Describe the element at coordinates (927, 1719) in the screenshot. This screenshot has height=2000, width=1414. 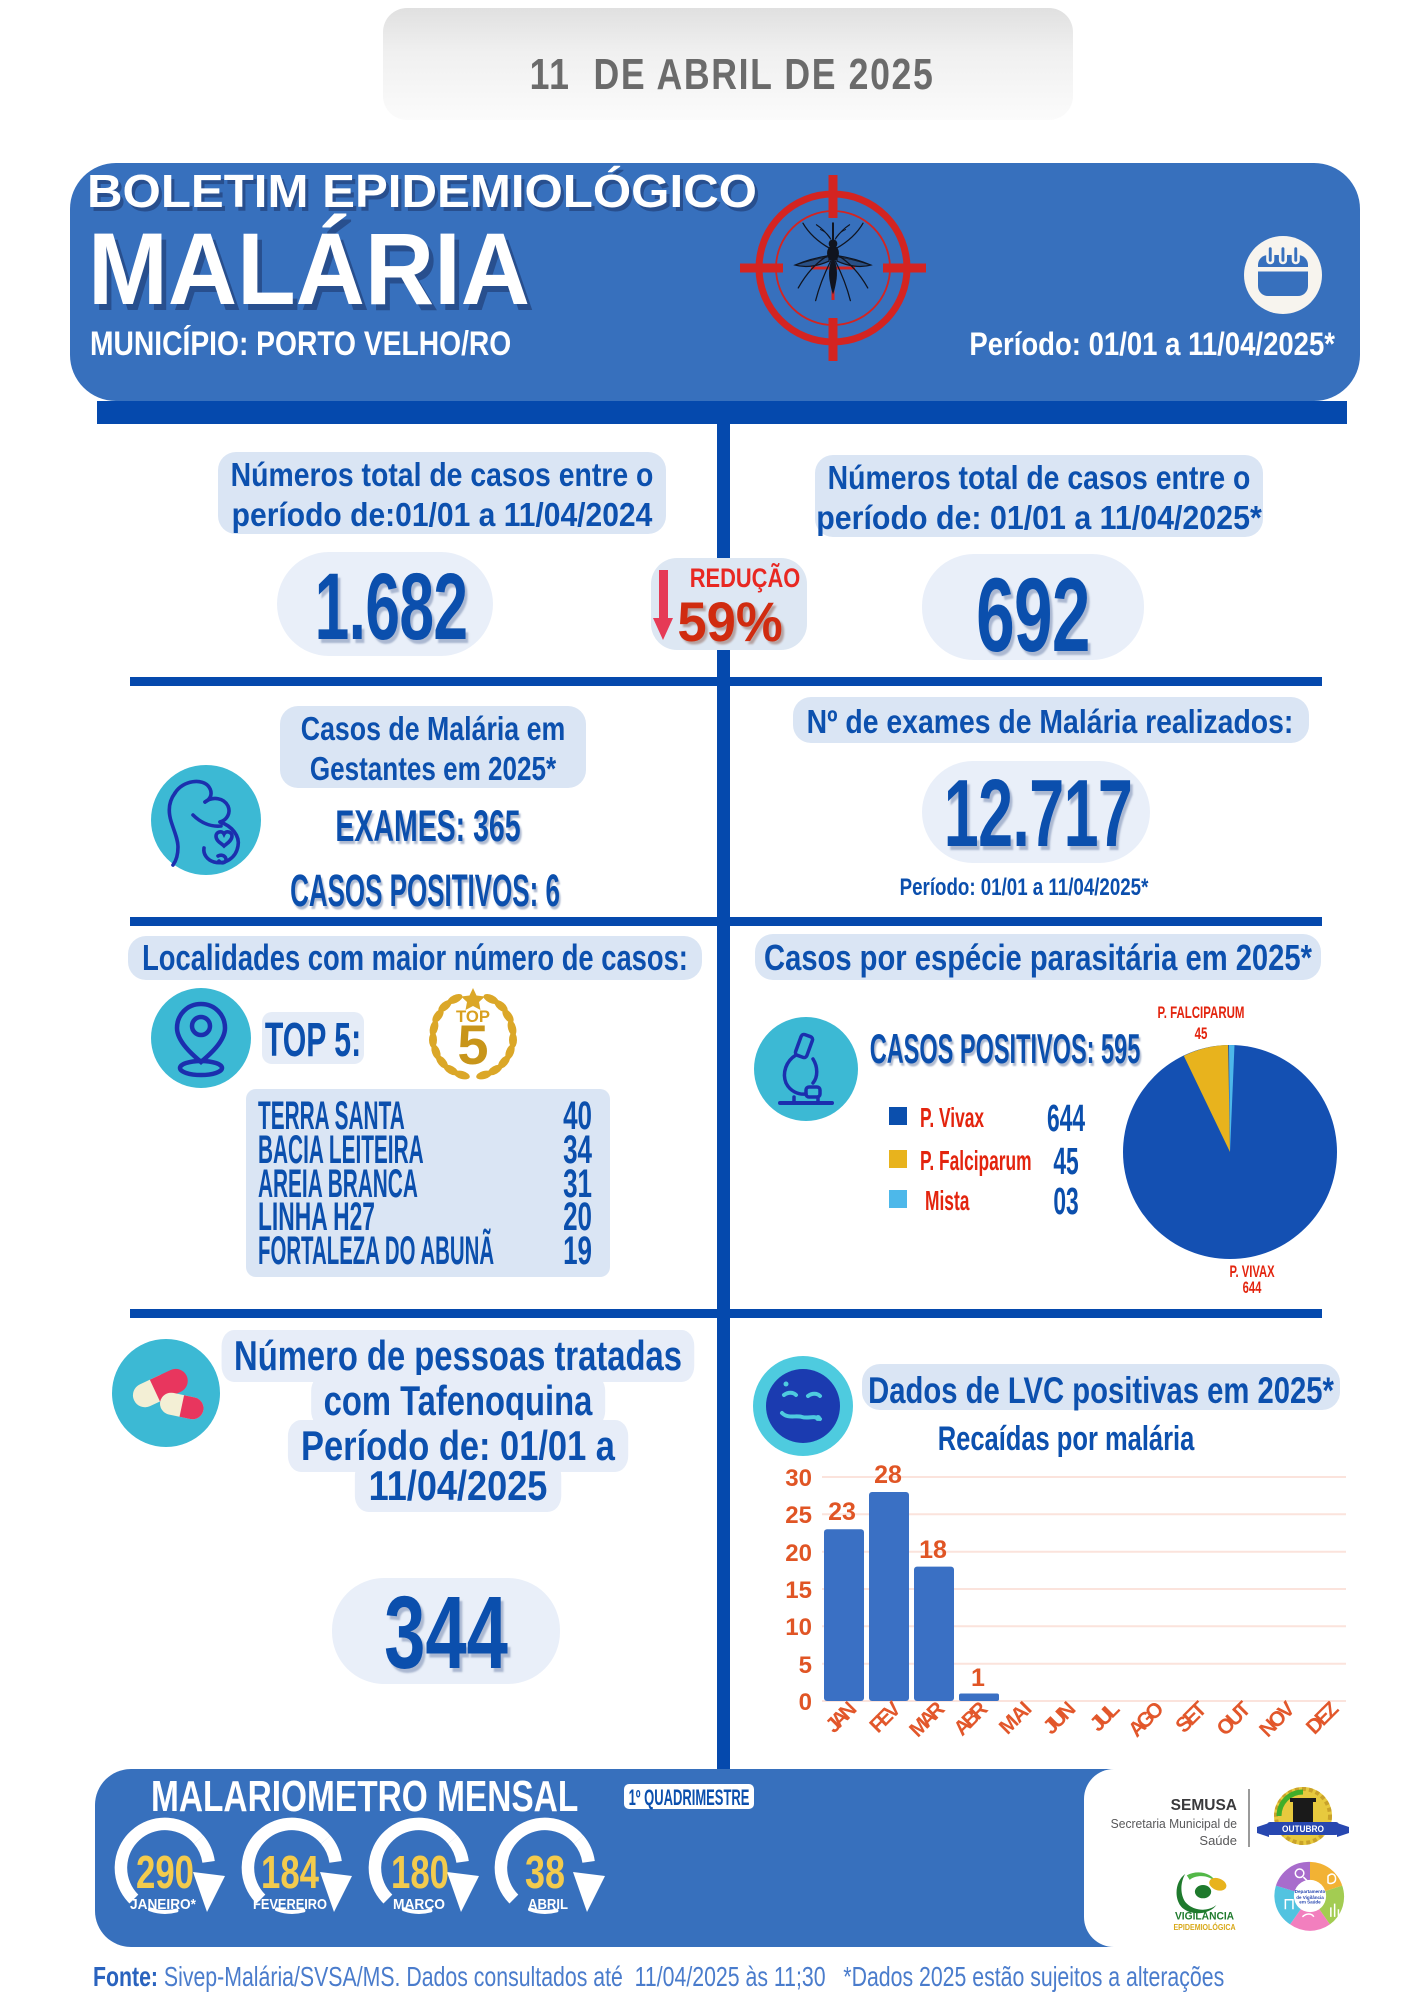
I see `svg-text: MAR` at that location.